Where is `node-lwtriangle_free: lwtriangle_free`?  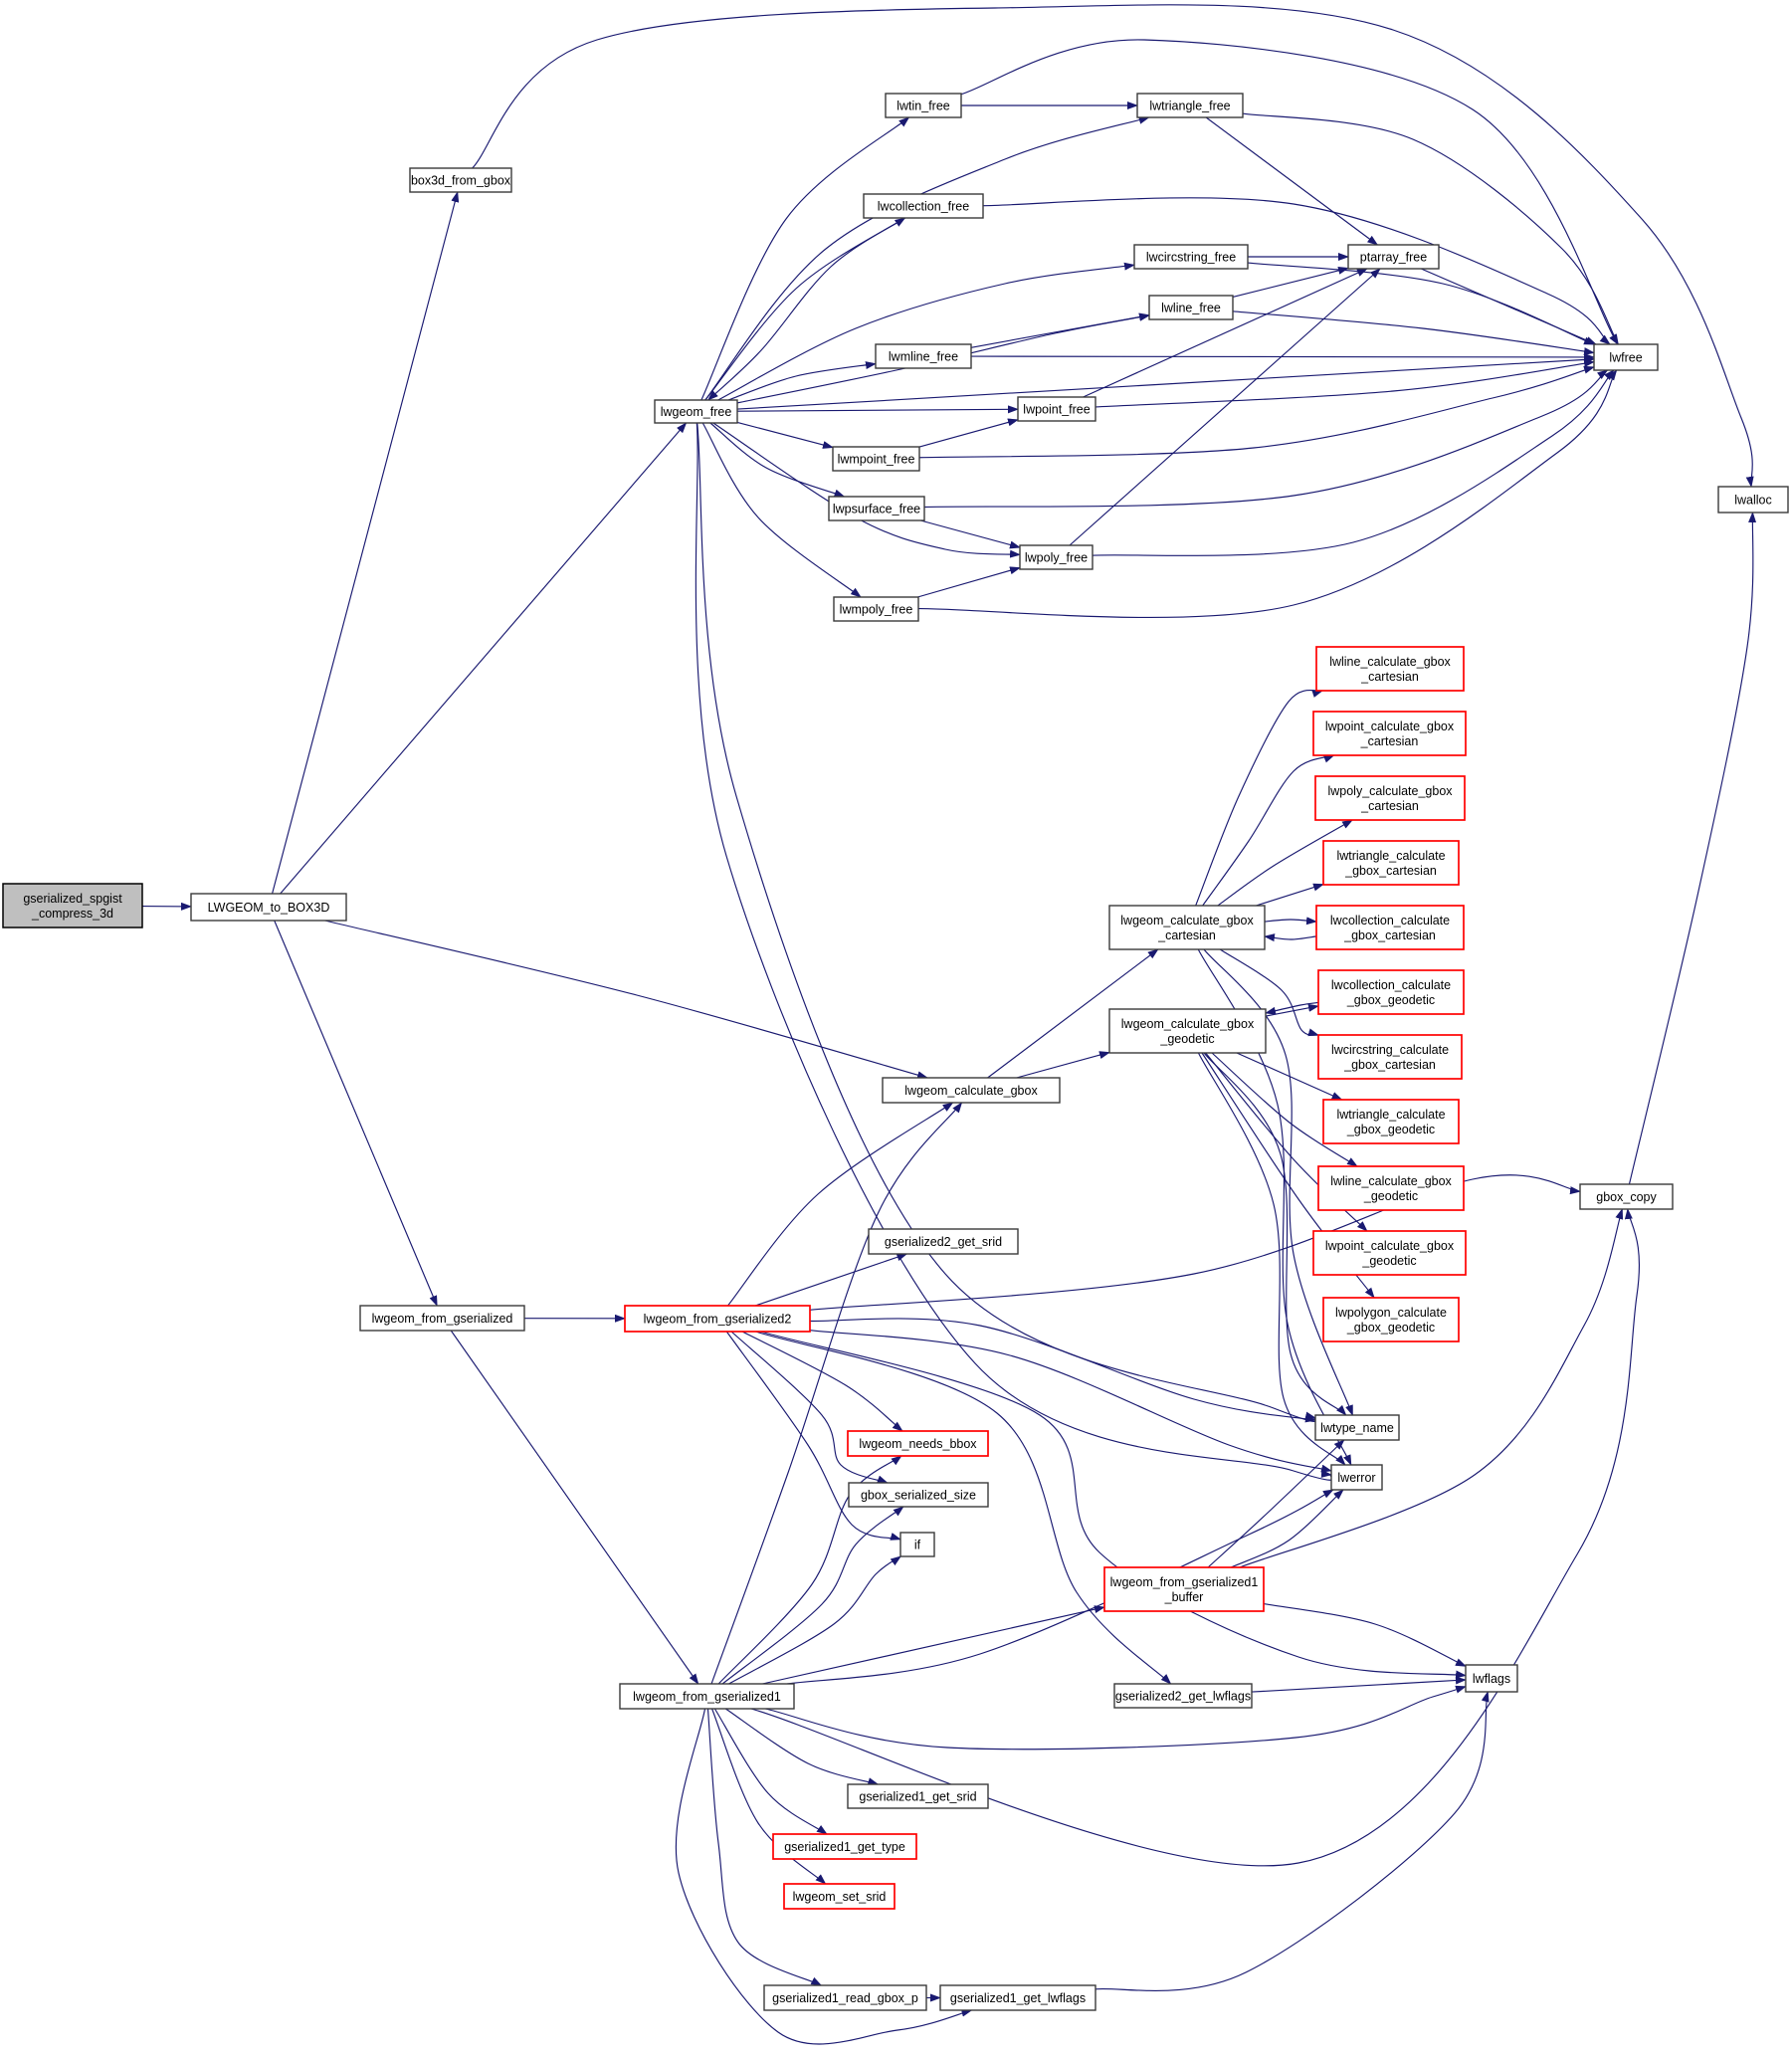 node-lwtriangle_free: lwtriangle_free is located at coordinates (1190, 105).